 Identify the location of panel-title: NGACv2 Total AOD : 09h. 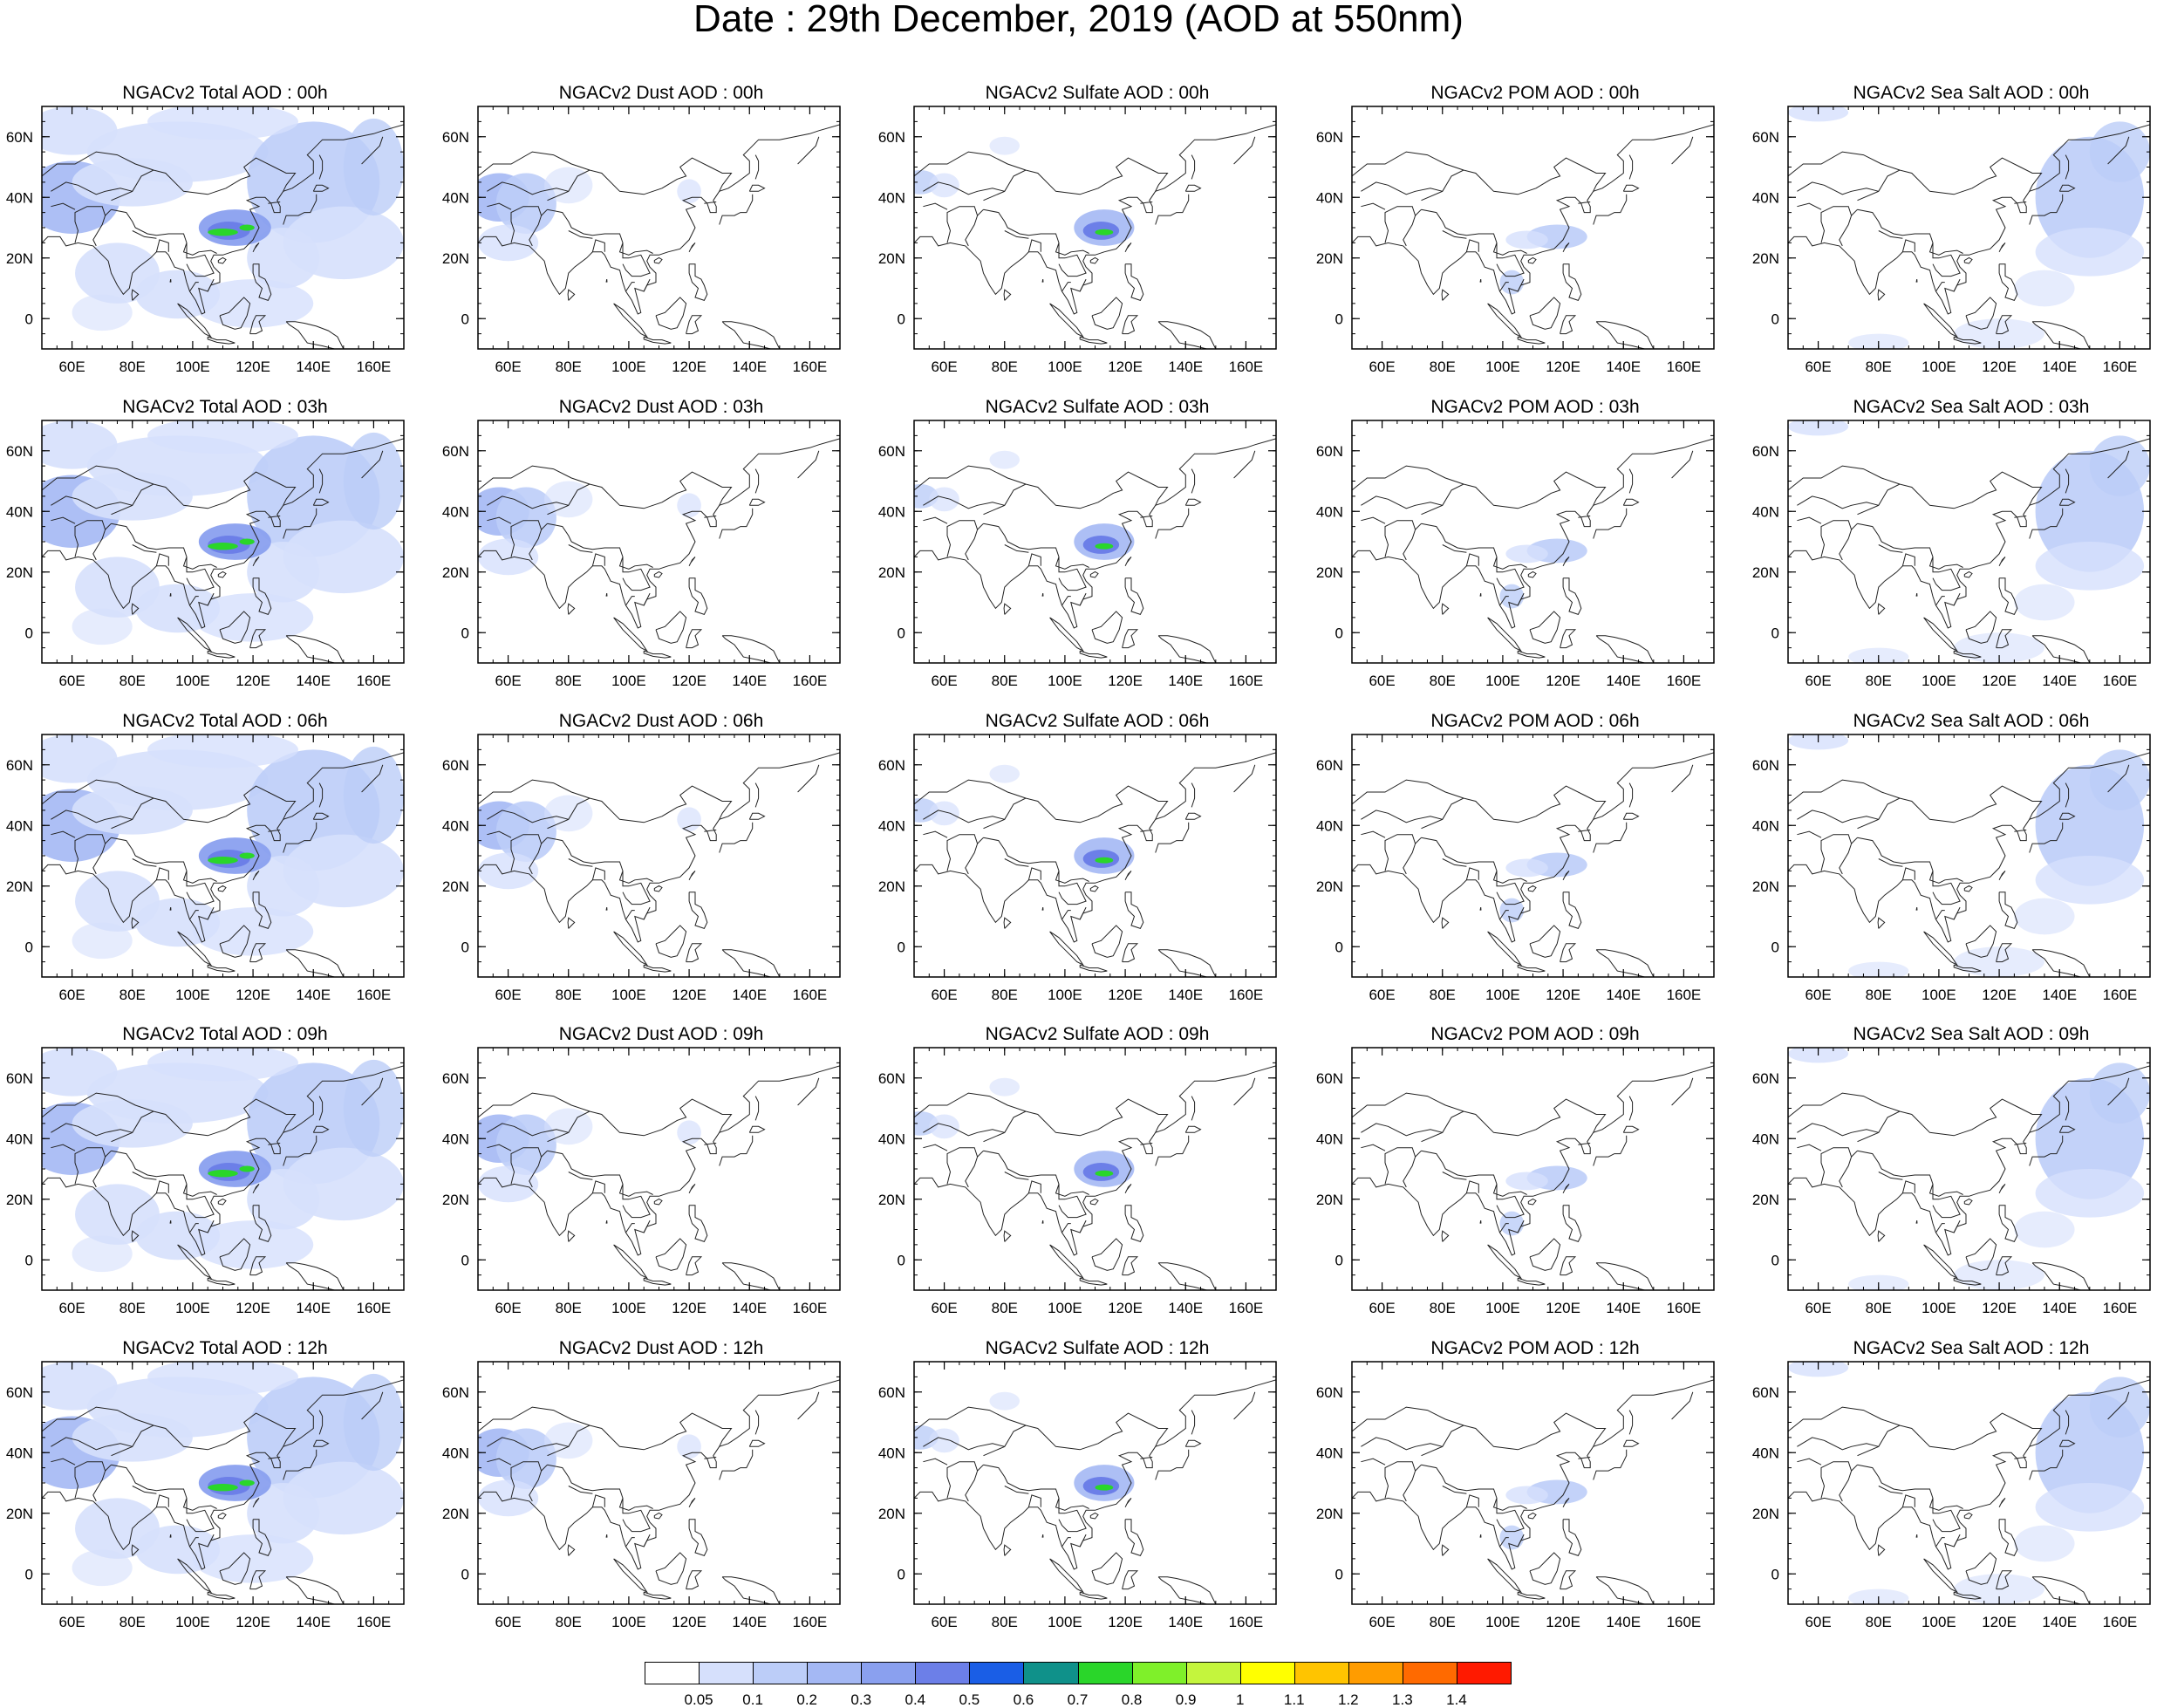
(225, 1034).